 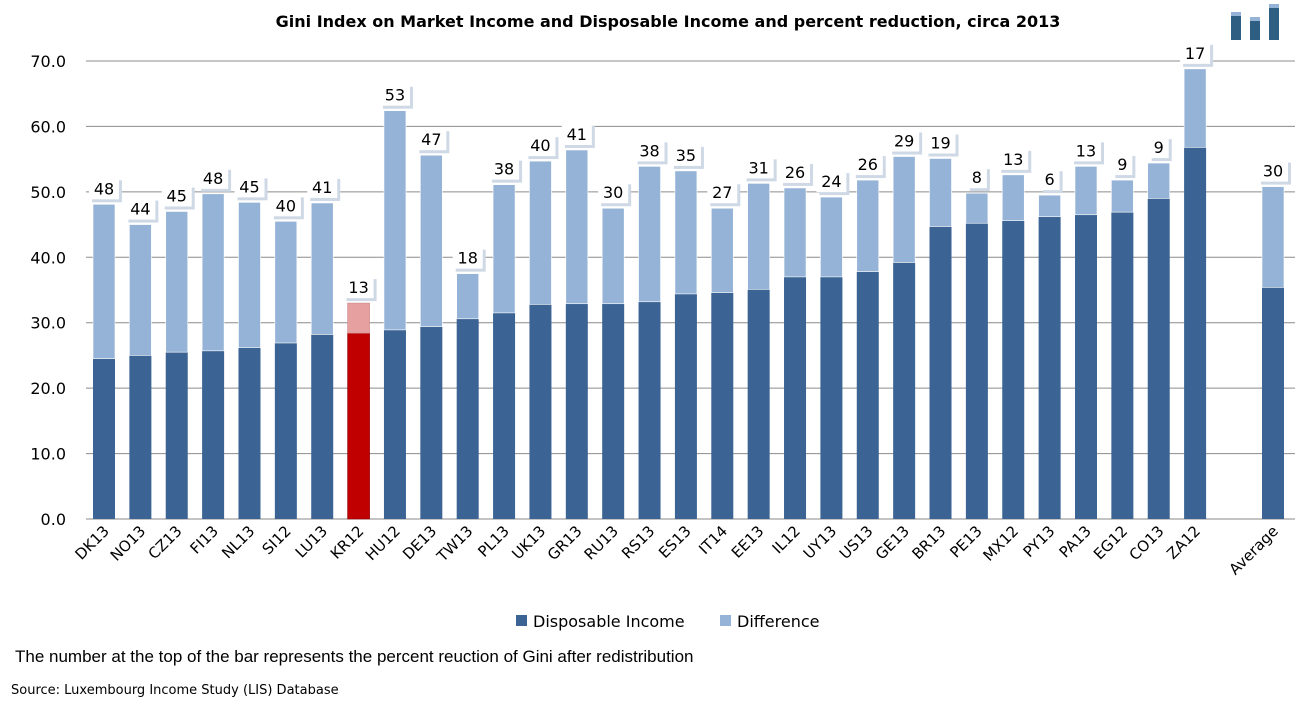 What do you see at coordinates (1255, 22) in the screenshot?
I see `logo-icon` at bounding box center [1255, 22].